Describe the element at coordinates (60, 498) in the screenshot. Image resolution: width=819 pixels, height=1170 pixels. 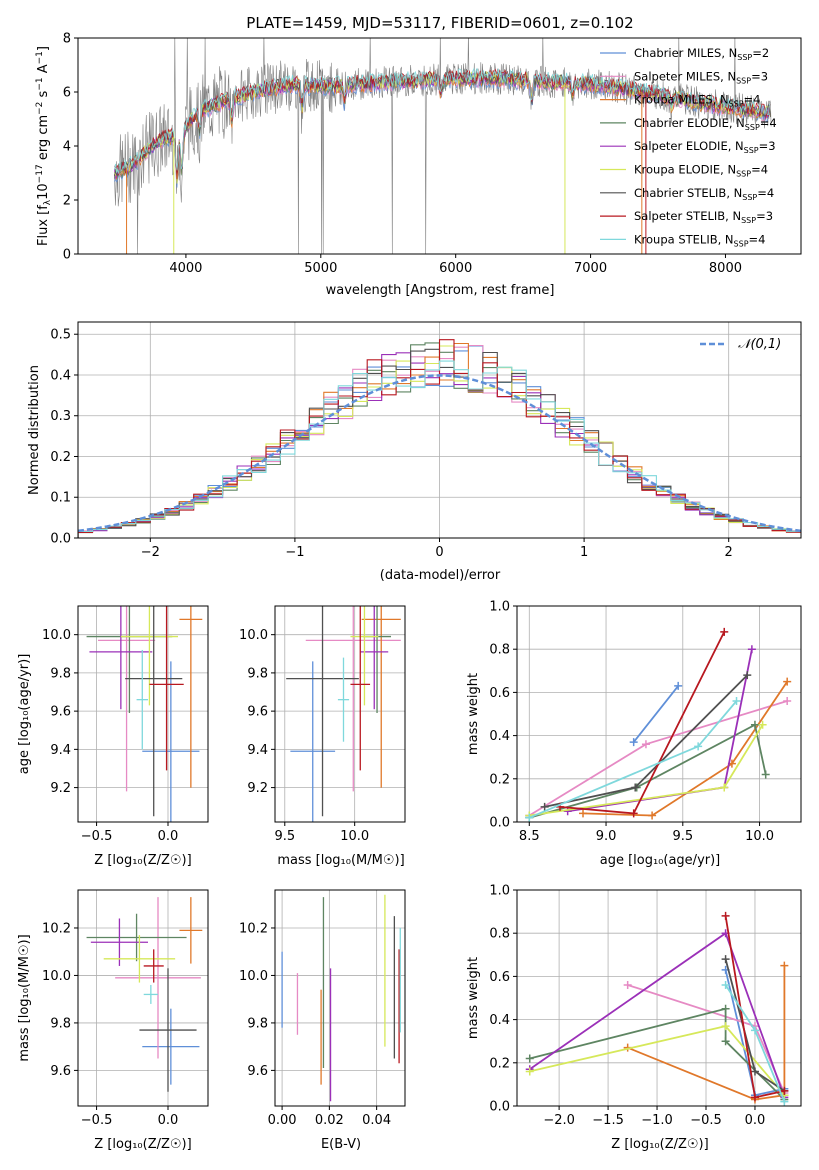
I see `y-tick-label: 0.1` at that location.